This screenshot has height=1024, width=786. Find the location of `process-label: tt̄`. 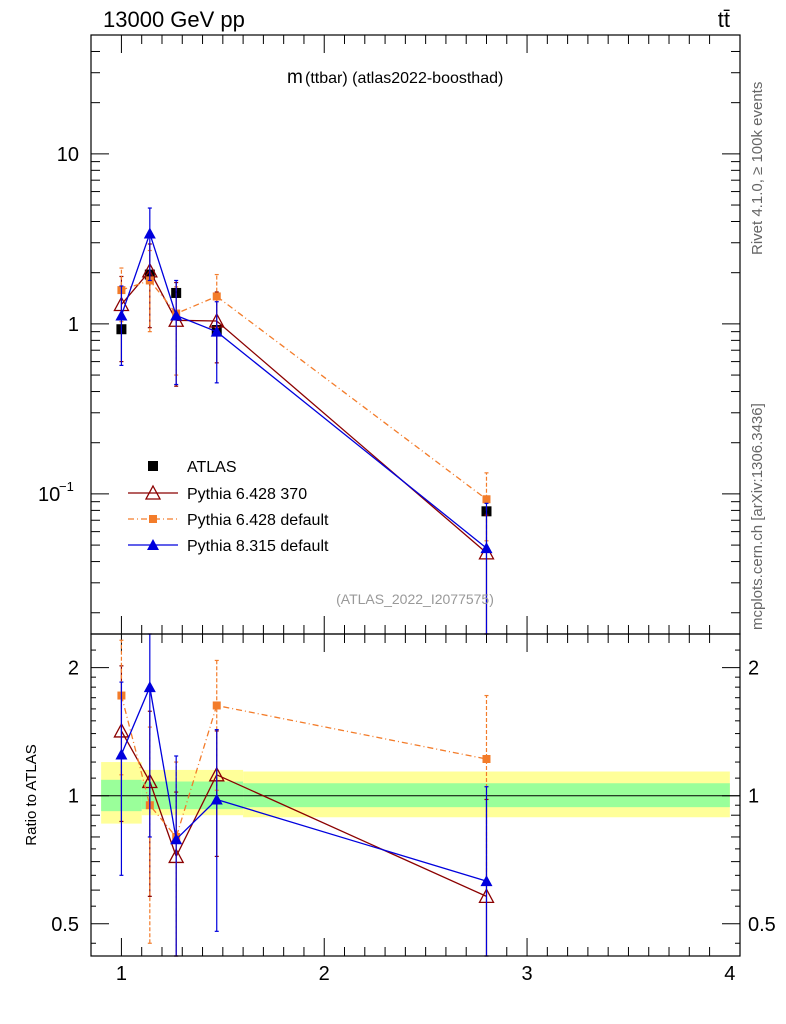

process-label: tt̄ is located at coordinates (724, 19).